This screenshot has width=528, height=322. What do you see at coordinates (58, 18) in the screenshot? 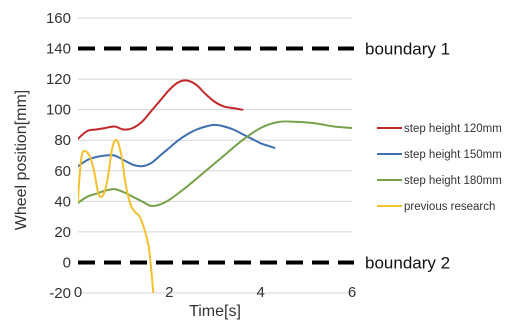
I see `y-tick-label: 160` at bounding box center [58, 18].